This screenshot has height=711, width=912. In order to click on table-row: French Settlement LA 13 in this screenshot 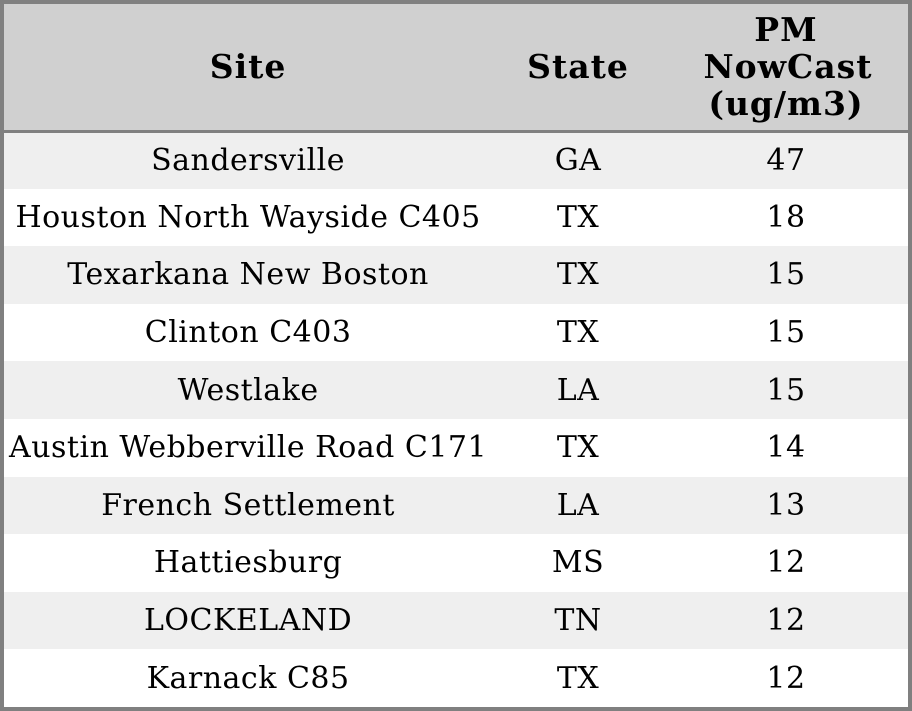, I will do `click(456, 505)`.